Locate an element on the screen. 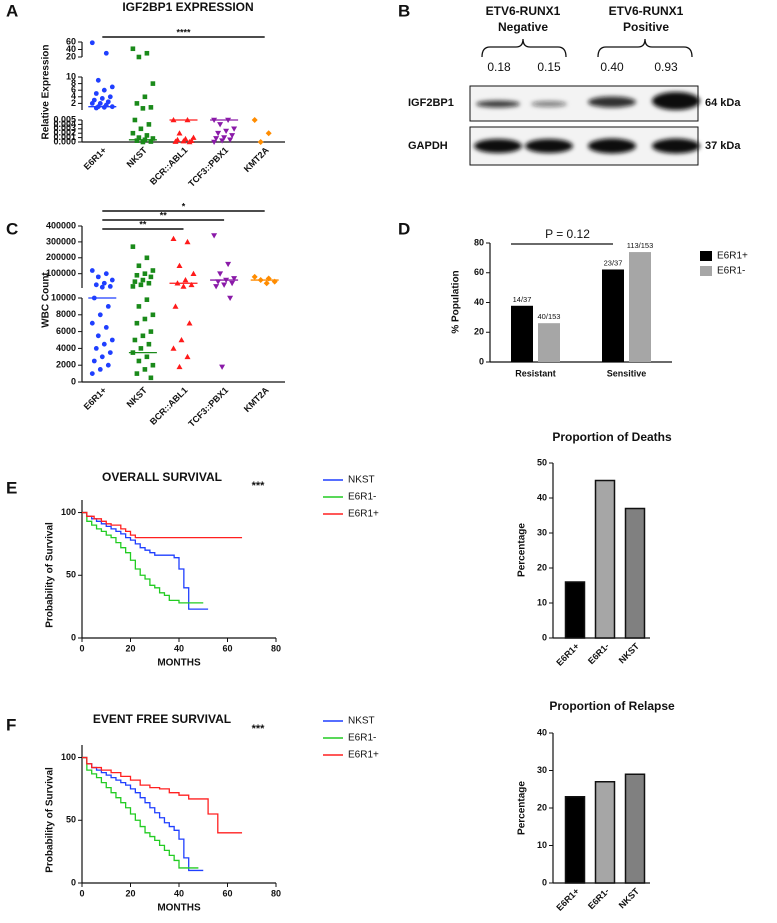 The height and width of the screenshot is (923, 777). x-tick-label: 0 is located at coordinates (81, 893).